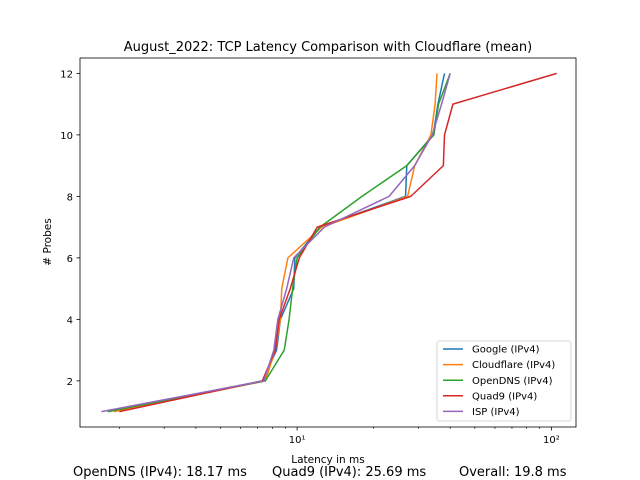  What do you see at coordinates (66, 136) in the screenshot?
I see `y-tick-label: 10` at bounding box center [66, 136].